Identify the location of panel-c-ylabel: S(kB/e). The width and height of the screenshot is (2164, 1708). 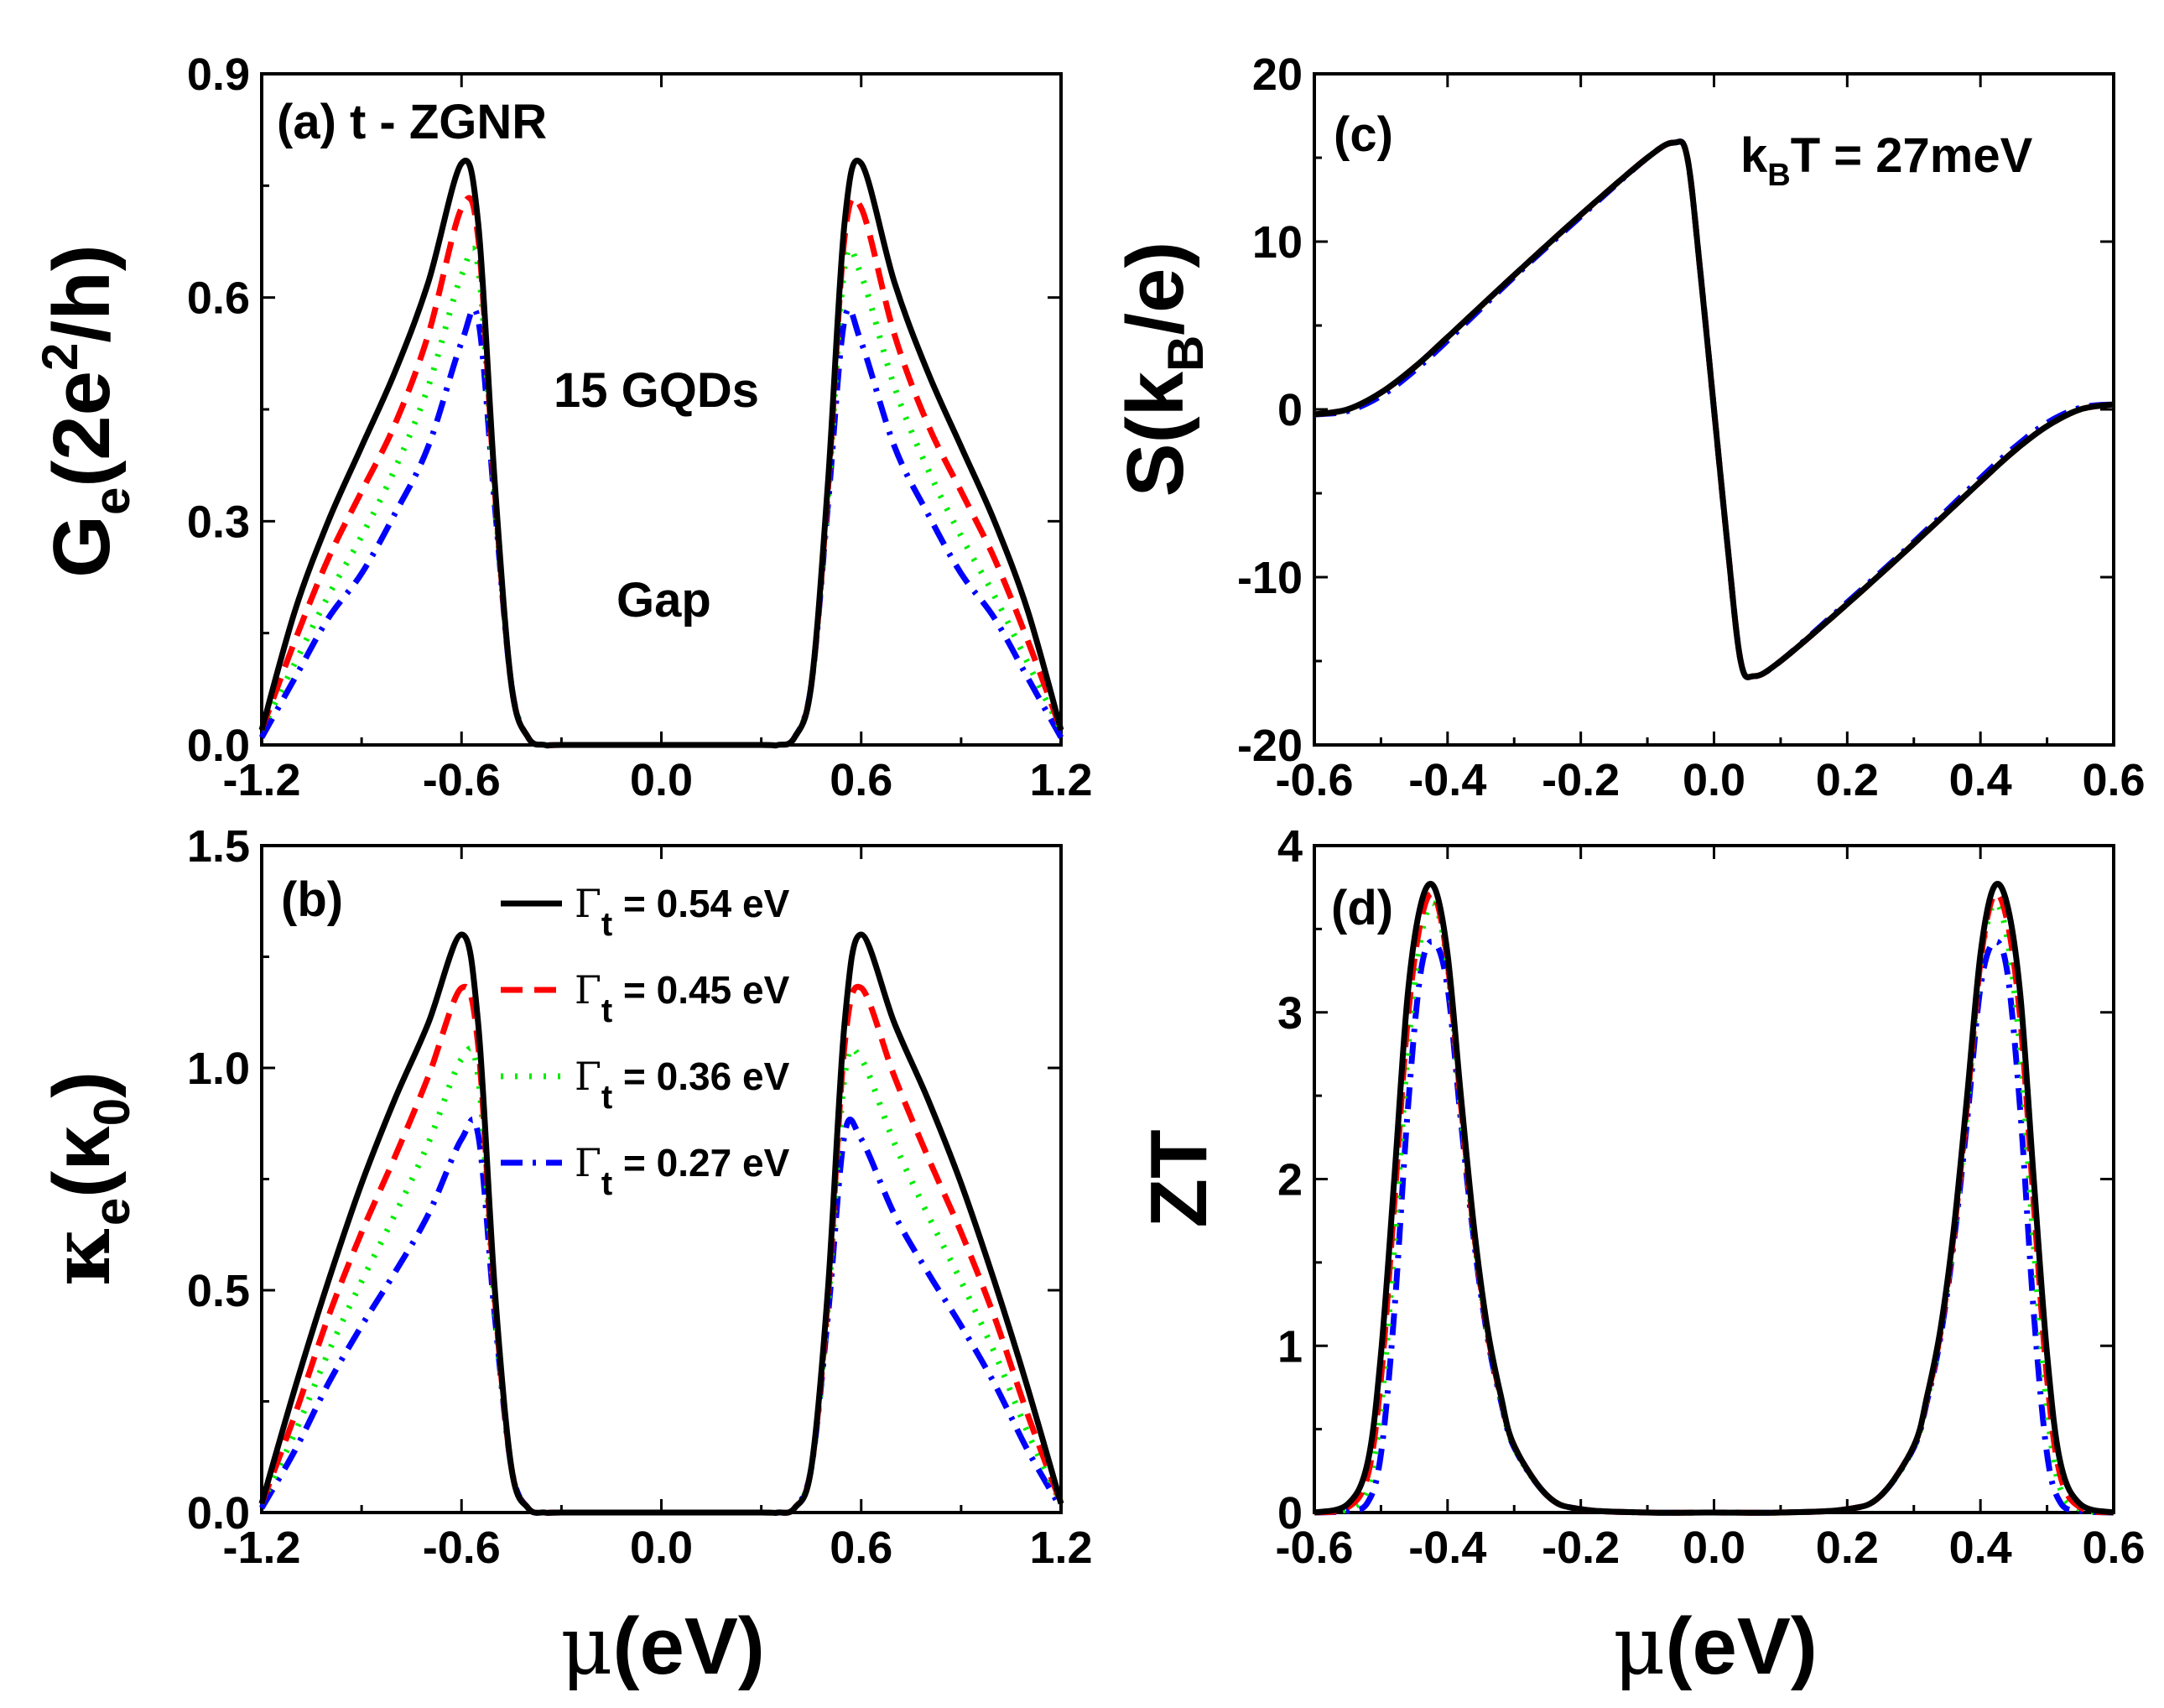
(1162, 369).